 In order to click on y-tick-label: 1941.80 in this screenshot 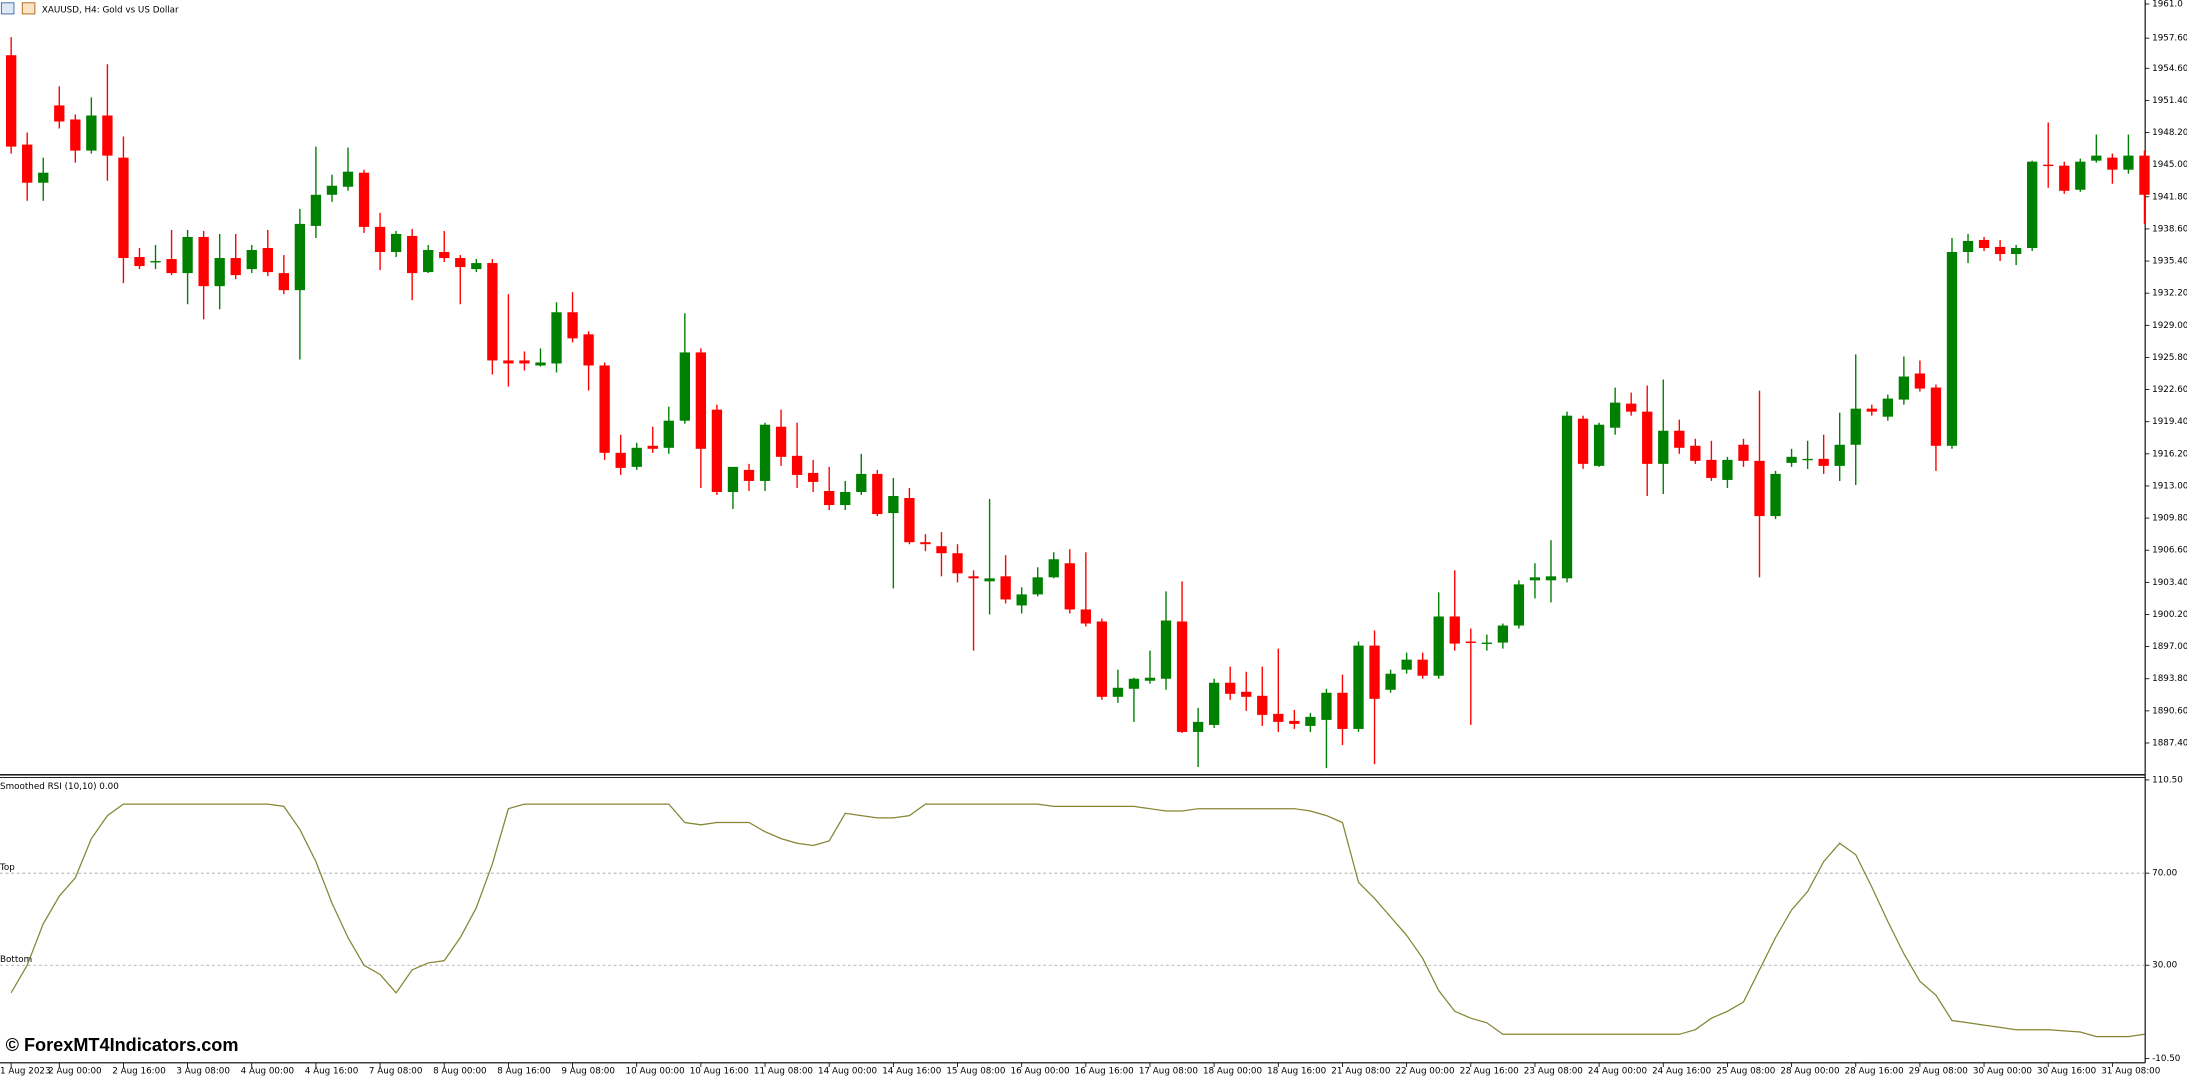, I will do `click(2169, 197)`.